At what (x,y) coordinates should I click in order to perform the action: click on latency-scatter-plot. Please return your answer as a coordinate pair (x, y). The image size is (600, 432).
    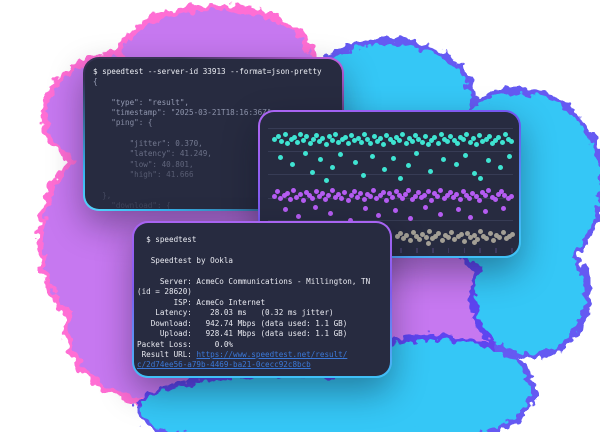
    Looking at the image, I should click on (389, 184).